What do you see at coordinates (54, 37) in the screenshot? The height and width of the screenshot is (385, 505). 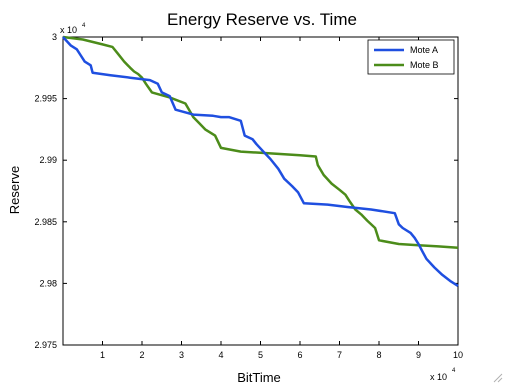 I see `y-tick-label: 3` at bounding box center [54, 37].